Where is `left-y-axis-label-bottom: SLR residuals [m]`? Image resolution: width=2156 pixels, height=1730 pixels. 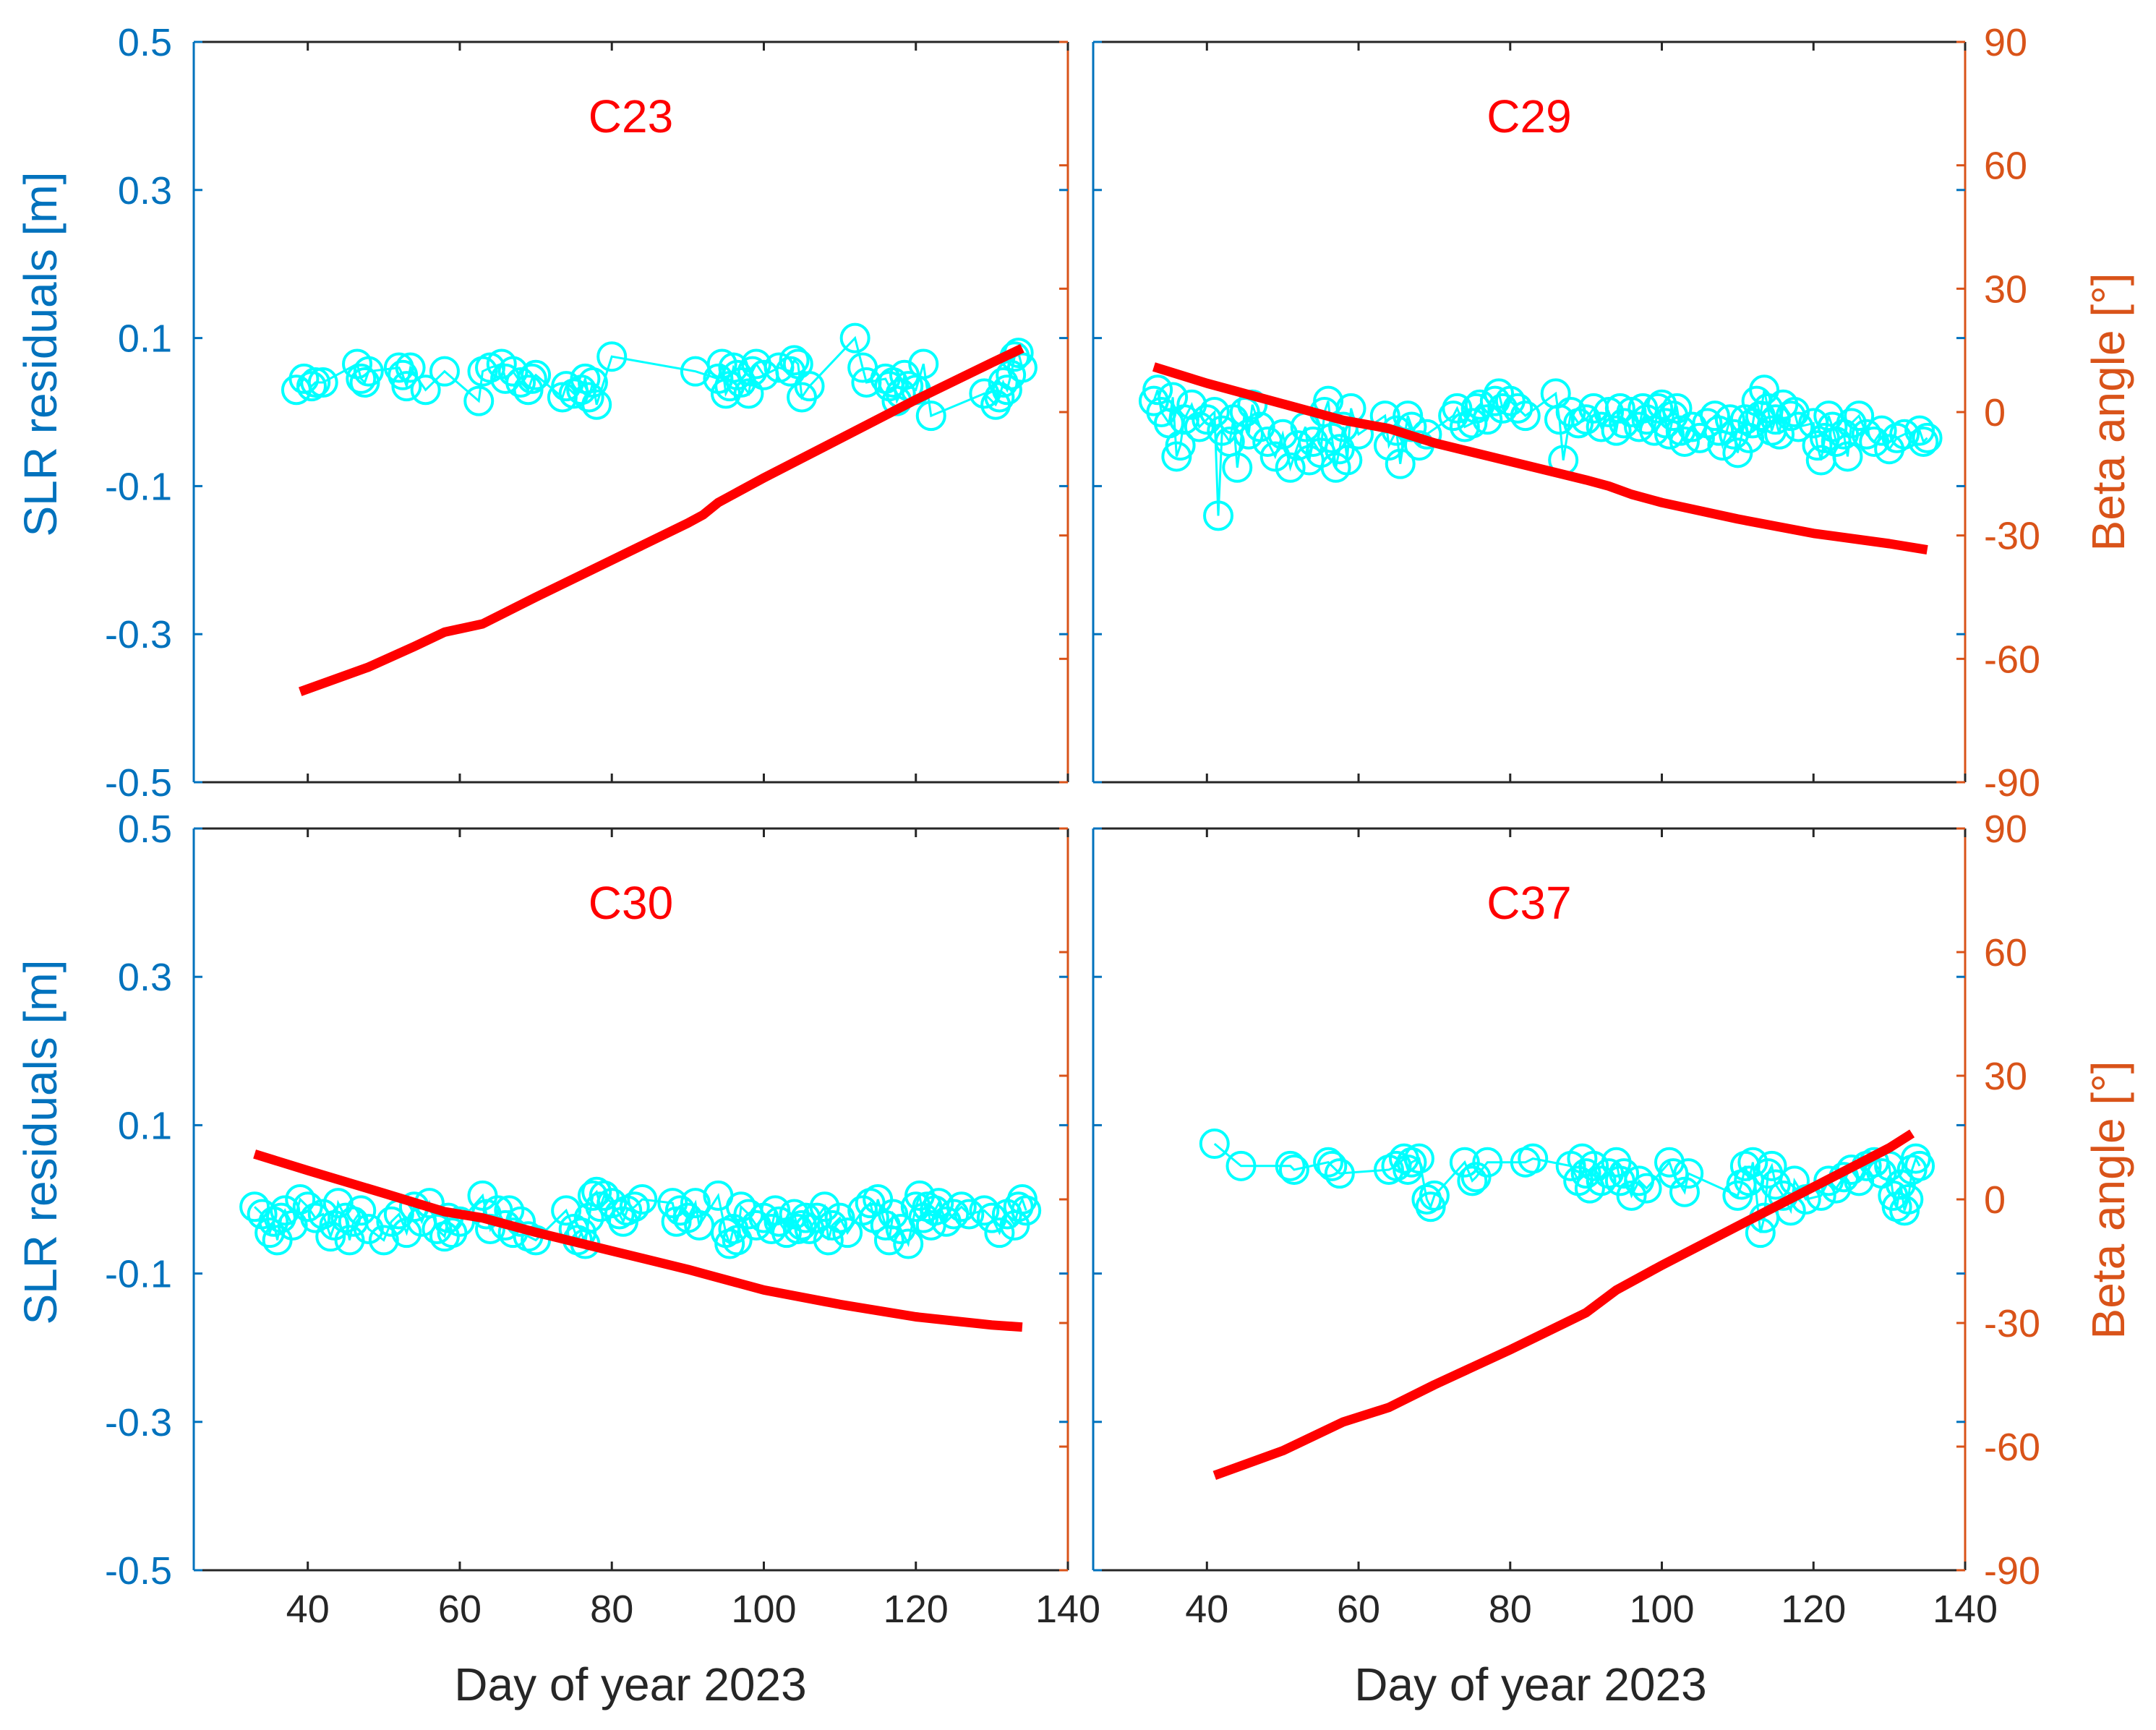 left-y-axis-label-bottom: SLR residuals [m] is located at coordinates (40, 1141).